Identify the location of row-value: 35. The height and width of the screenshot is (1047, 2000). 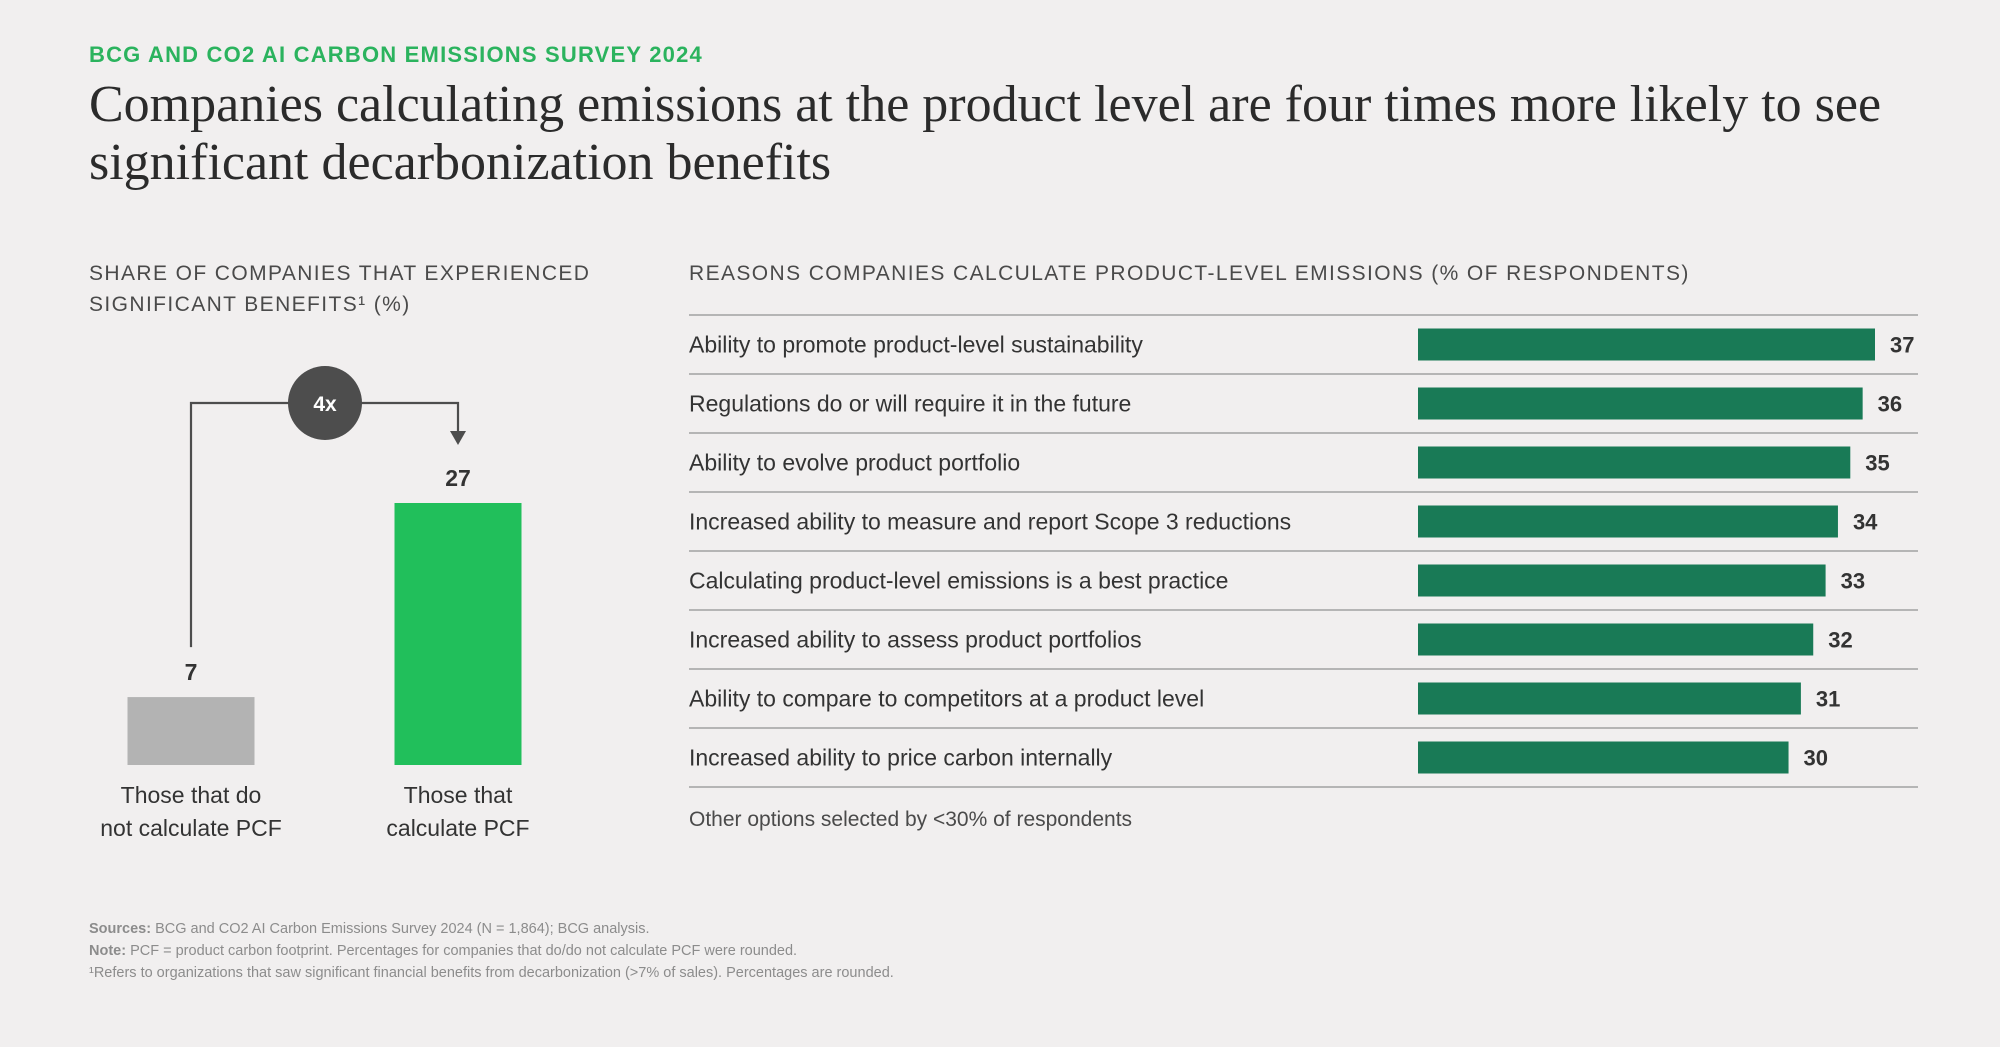
(1877, 463).